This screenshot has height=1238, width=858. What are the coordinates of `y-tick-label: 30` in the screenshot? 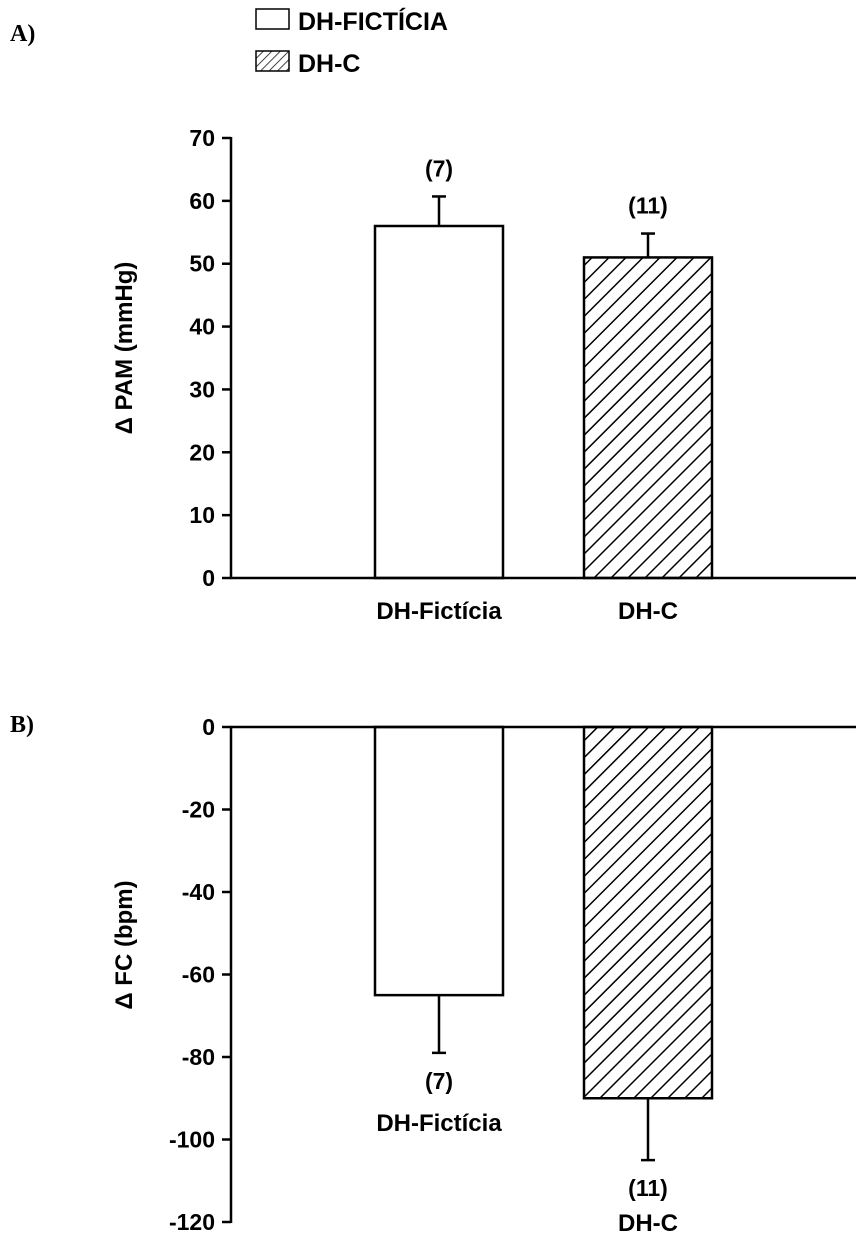 It's located at (202, 389).